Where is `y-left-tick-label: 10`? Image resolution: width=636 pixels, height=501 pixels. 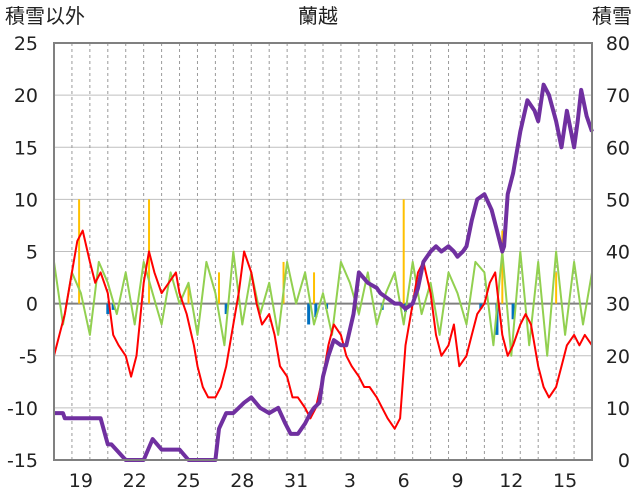 y-left-tick-label: 10 is located at coordinates (26, 200).